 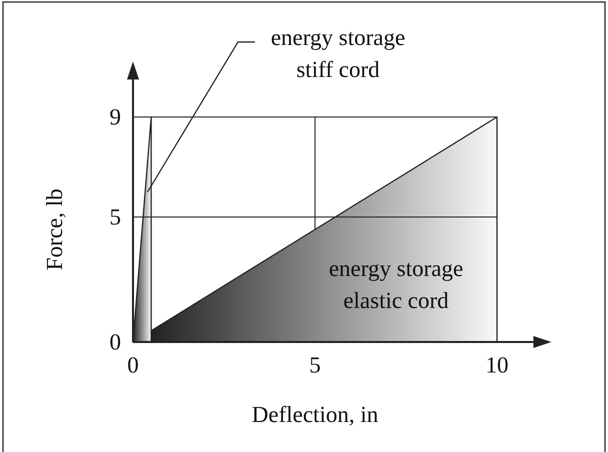 I want to click on y-tick-label: 5, so click(x=115, y=217).